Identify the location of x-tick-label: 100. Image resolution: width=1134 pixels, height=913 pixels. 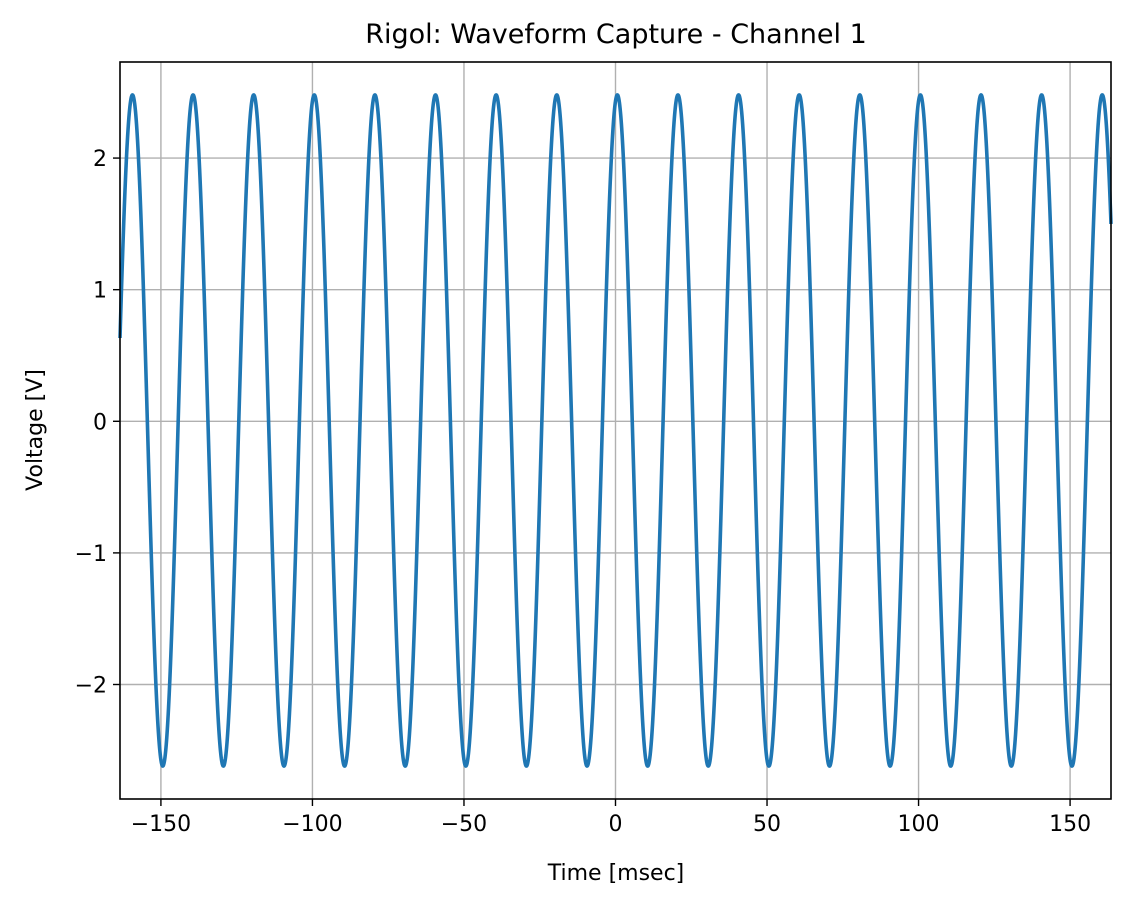
(919, 824).